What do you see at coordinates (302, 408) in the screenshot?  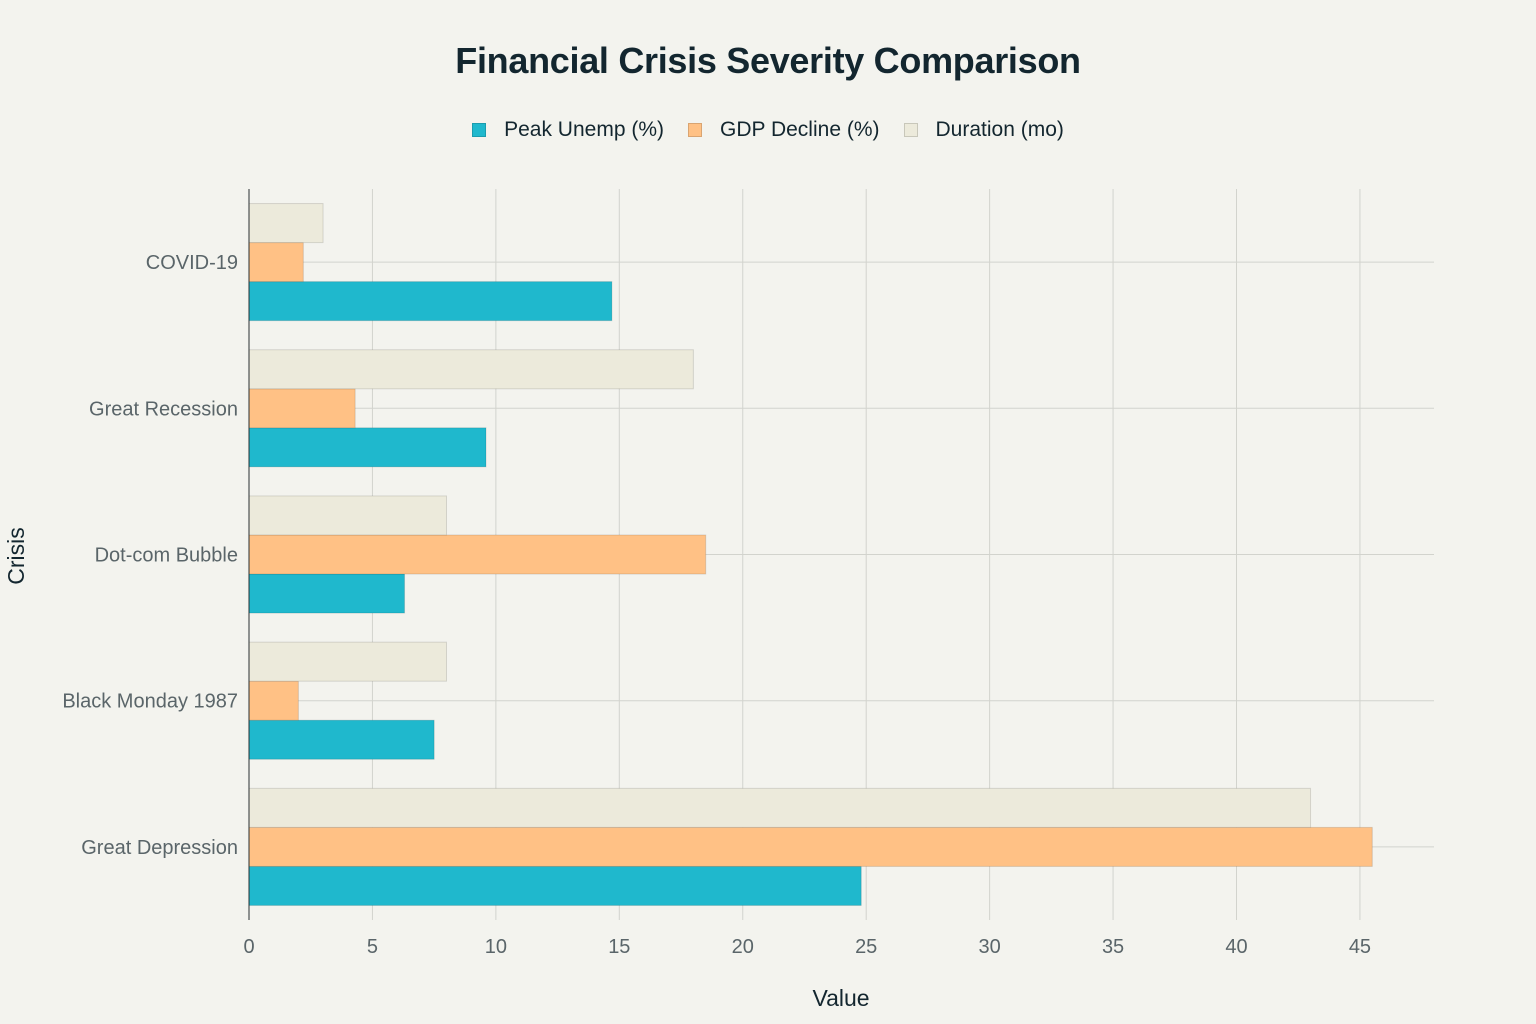 I see `bar-gdp-decline-great-recession` at bounding box center [302, 408].